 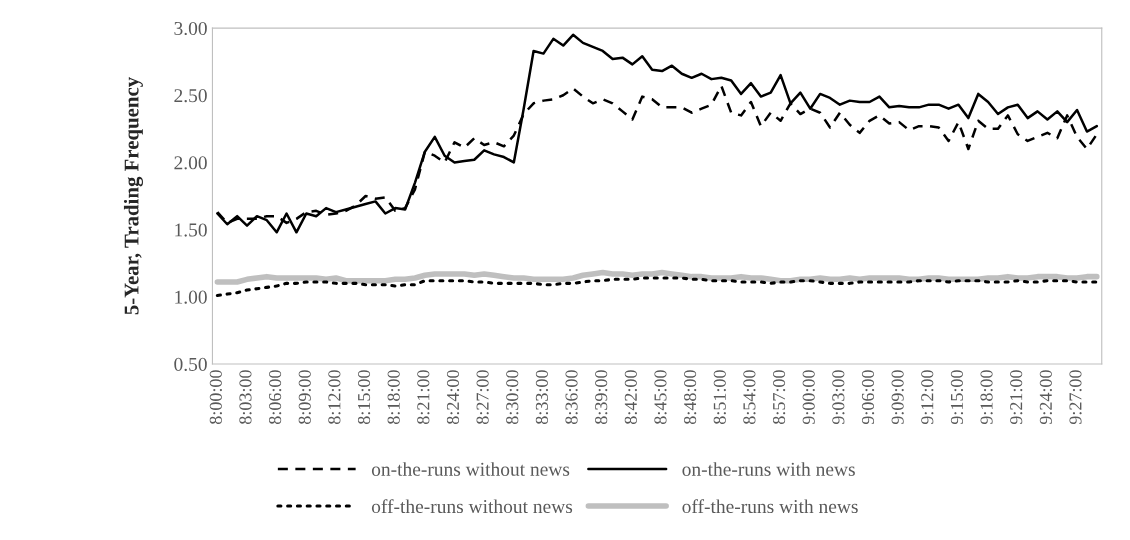 I want to click on x-tick-label: 8:03:00, so click(x=245, y=397).